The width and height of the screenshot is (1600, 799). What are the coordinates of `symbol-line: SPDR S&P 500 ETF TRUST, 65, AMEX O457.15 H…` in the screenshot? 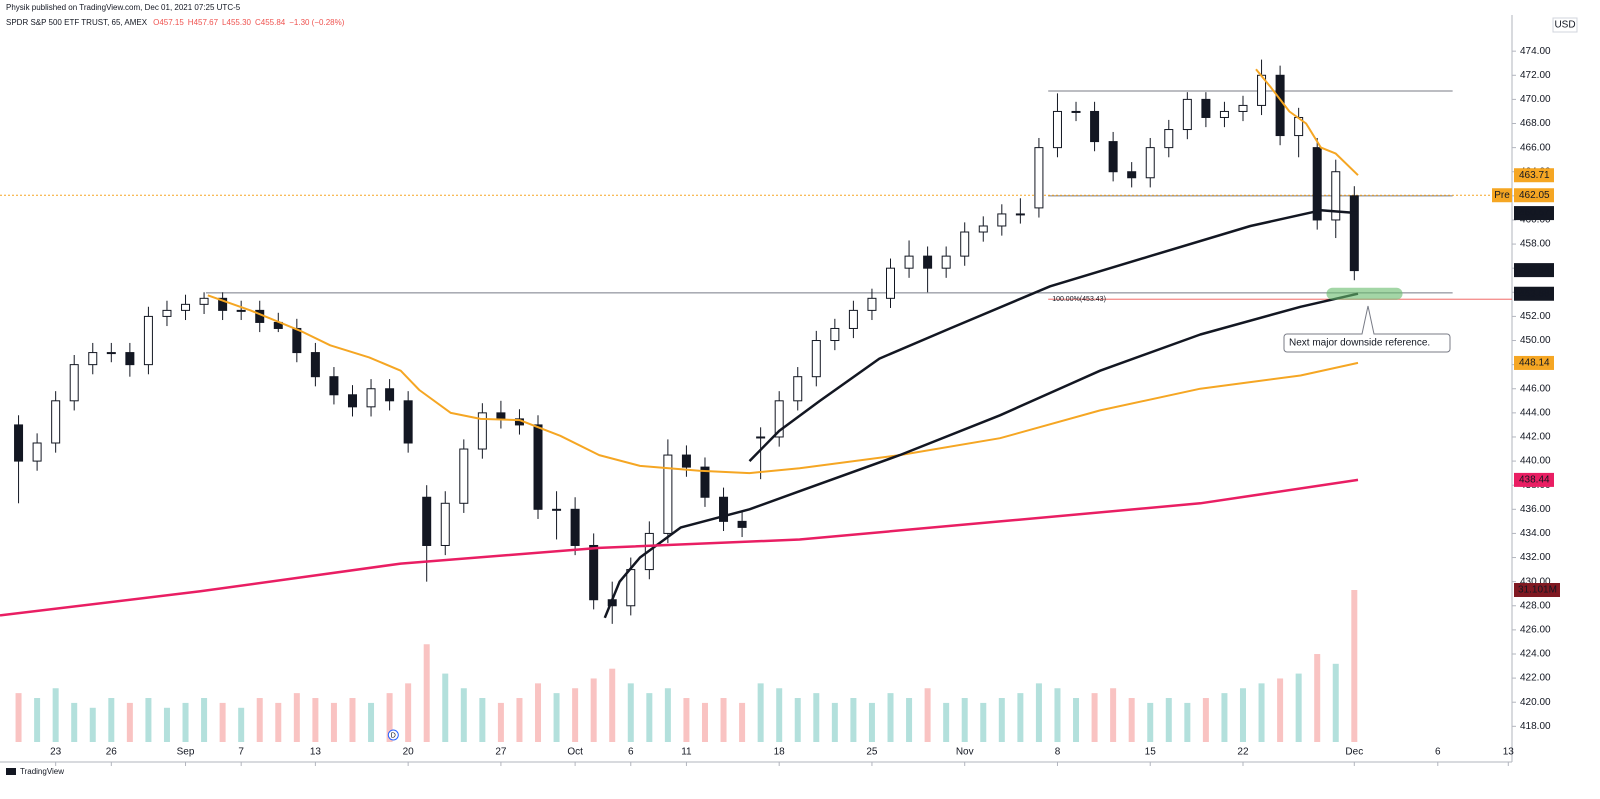 It's located at (175, 22).